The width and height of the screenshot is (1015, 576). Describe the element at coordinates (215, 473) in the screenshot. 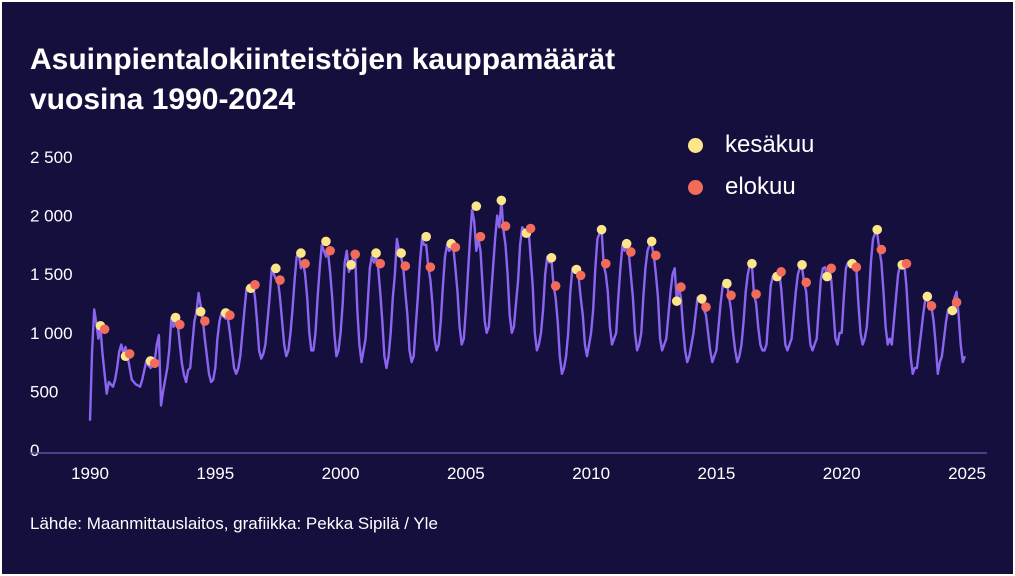

I see `x-tick-label: 1995` at that location.